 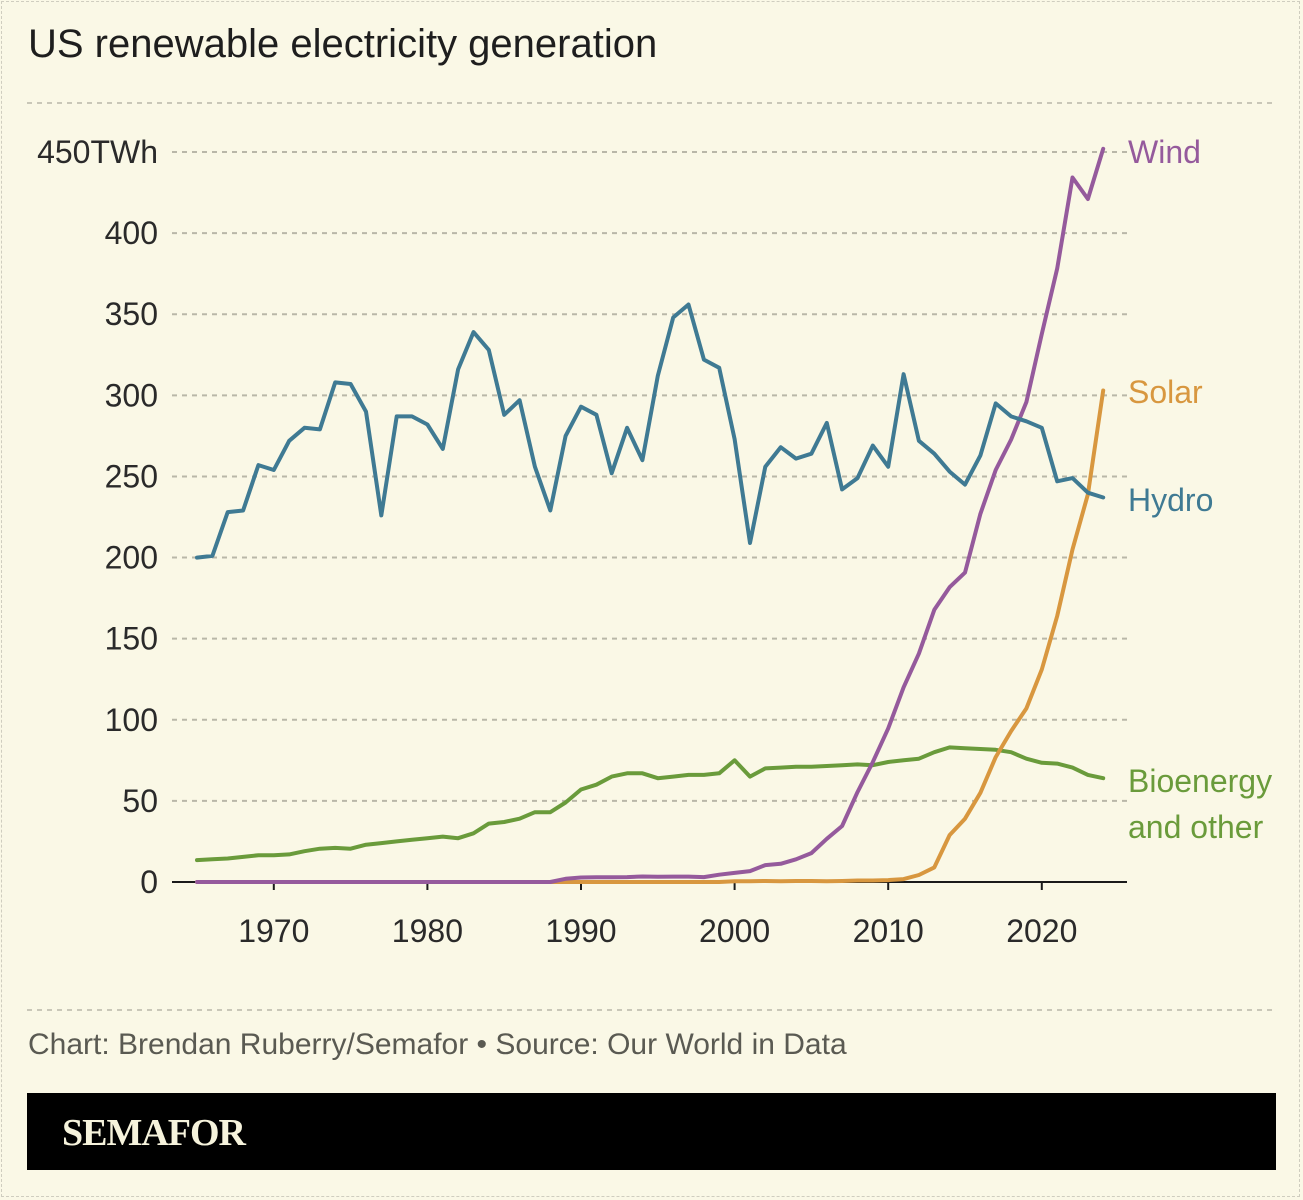 What do you see at coordinates (131, 476) in the screenshot?
I see `y-tick-label: 250` at bounding box center [131, 476].